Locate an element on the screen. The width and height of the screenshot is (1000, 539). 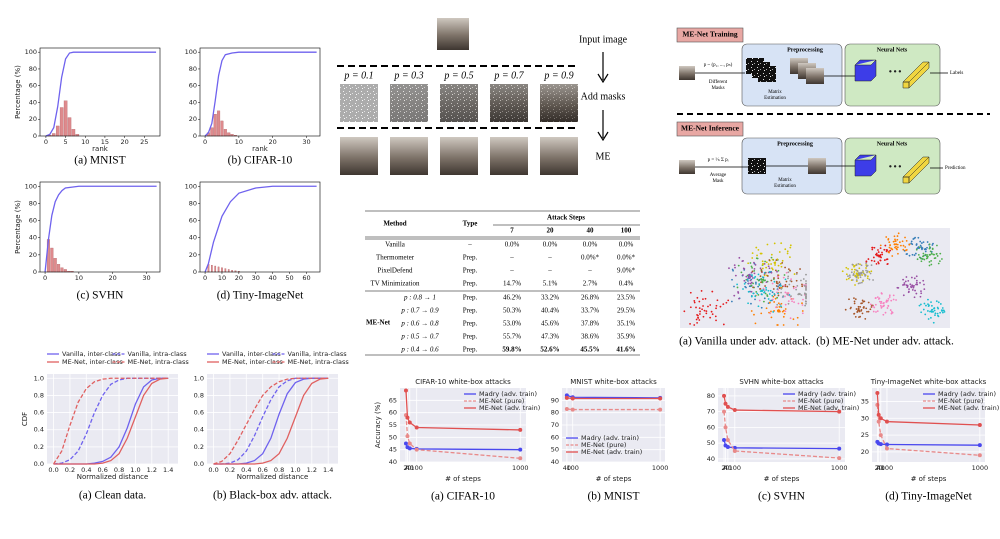
caption: (b) CIFAR-10 is located at coordinates (260, 161).